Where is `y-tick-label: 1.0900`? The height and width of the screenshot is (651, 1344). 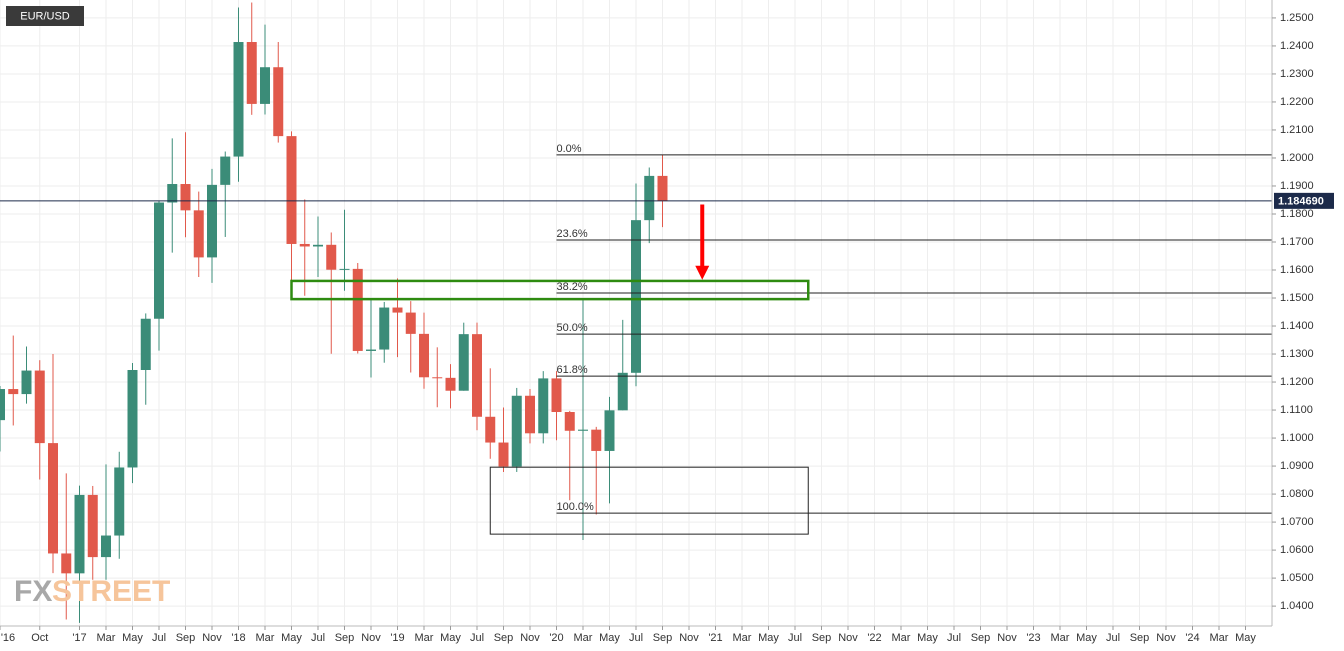
y-tick-label: 1.0900 is located at coordinates (1297, 466).